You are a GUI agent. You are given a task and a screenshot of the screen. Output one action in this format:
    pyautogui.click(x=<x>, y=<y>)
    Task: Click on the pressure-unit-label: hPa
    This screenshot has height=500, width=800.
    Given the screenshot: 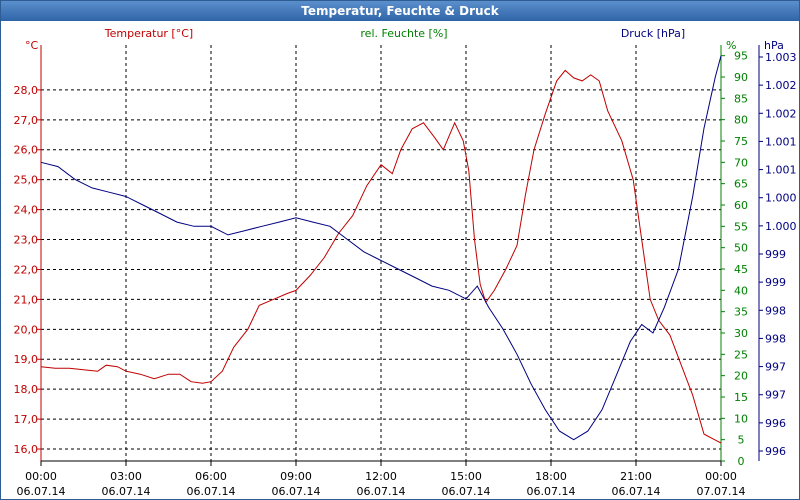 What is the action you would take?
    pyautogui.click(x=774, y=45)
    